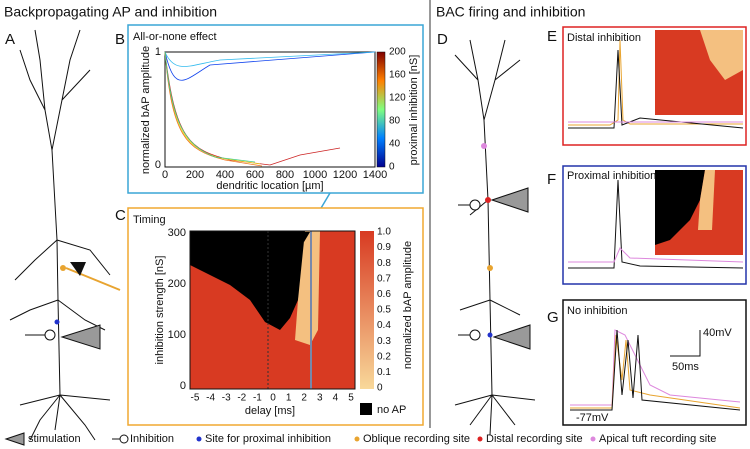  I want to click on x-tick-label: 1000, so click(315, 175).